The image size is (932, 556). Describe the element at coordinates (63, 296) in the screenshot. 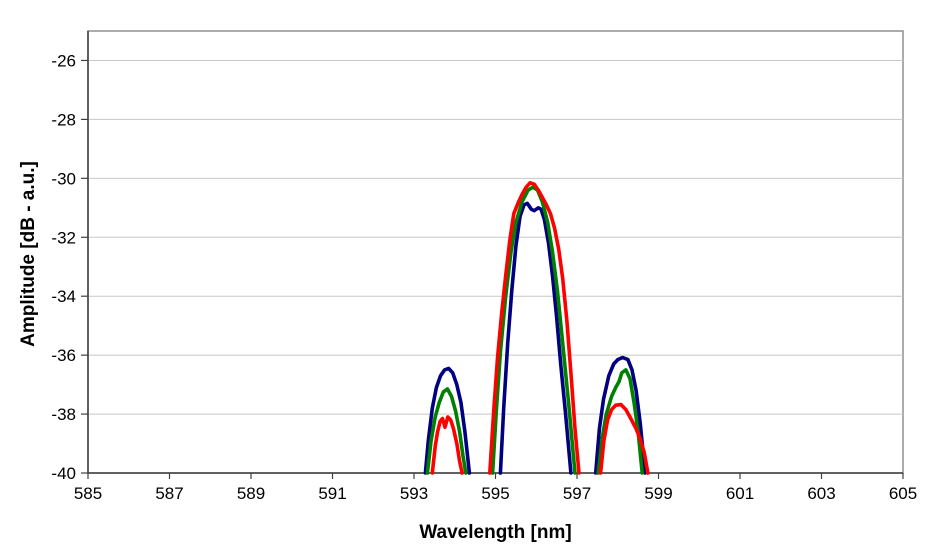

I see `y-tick-label: -34` at that location.